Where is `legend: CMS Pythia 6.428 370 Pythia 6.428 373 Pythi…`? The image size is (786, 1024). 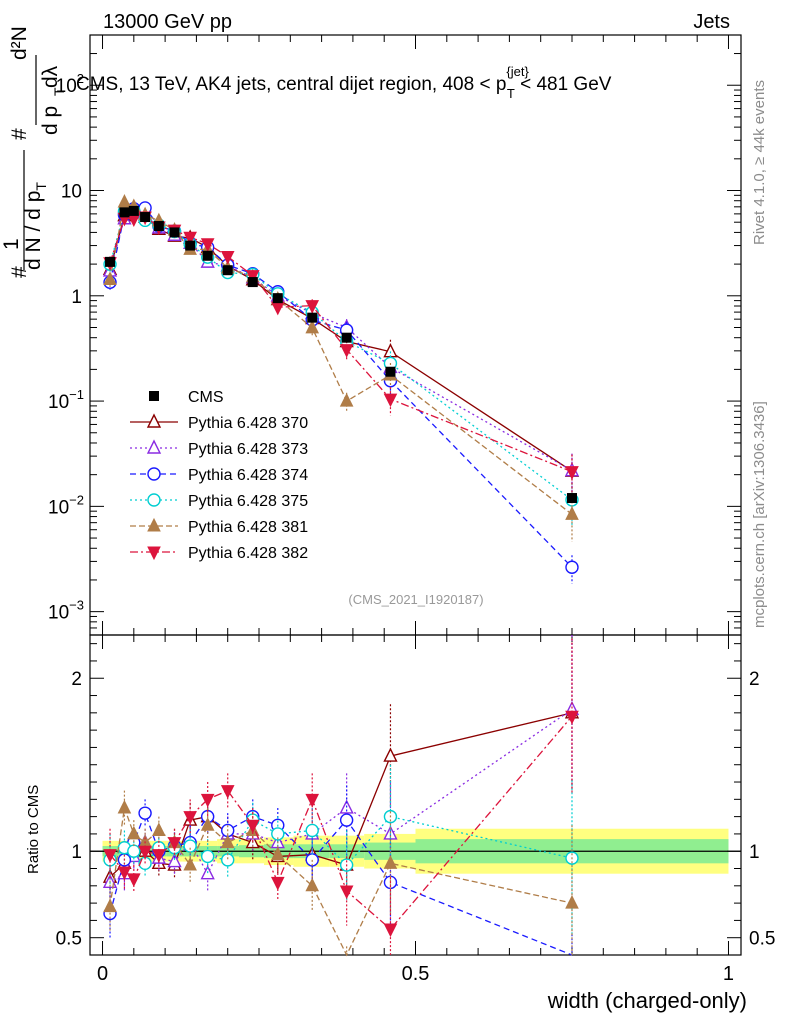
legend: CMS Pythia 6.428 370 Pythia 6.428 373 Pythi… is located at coordinates (219, 475).